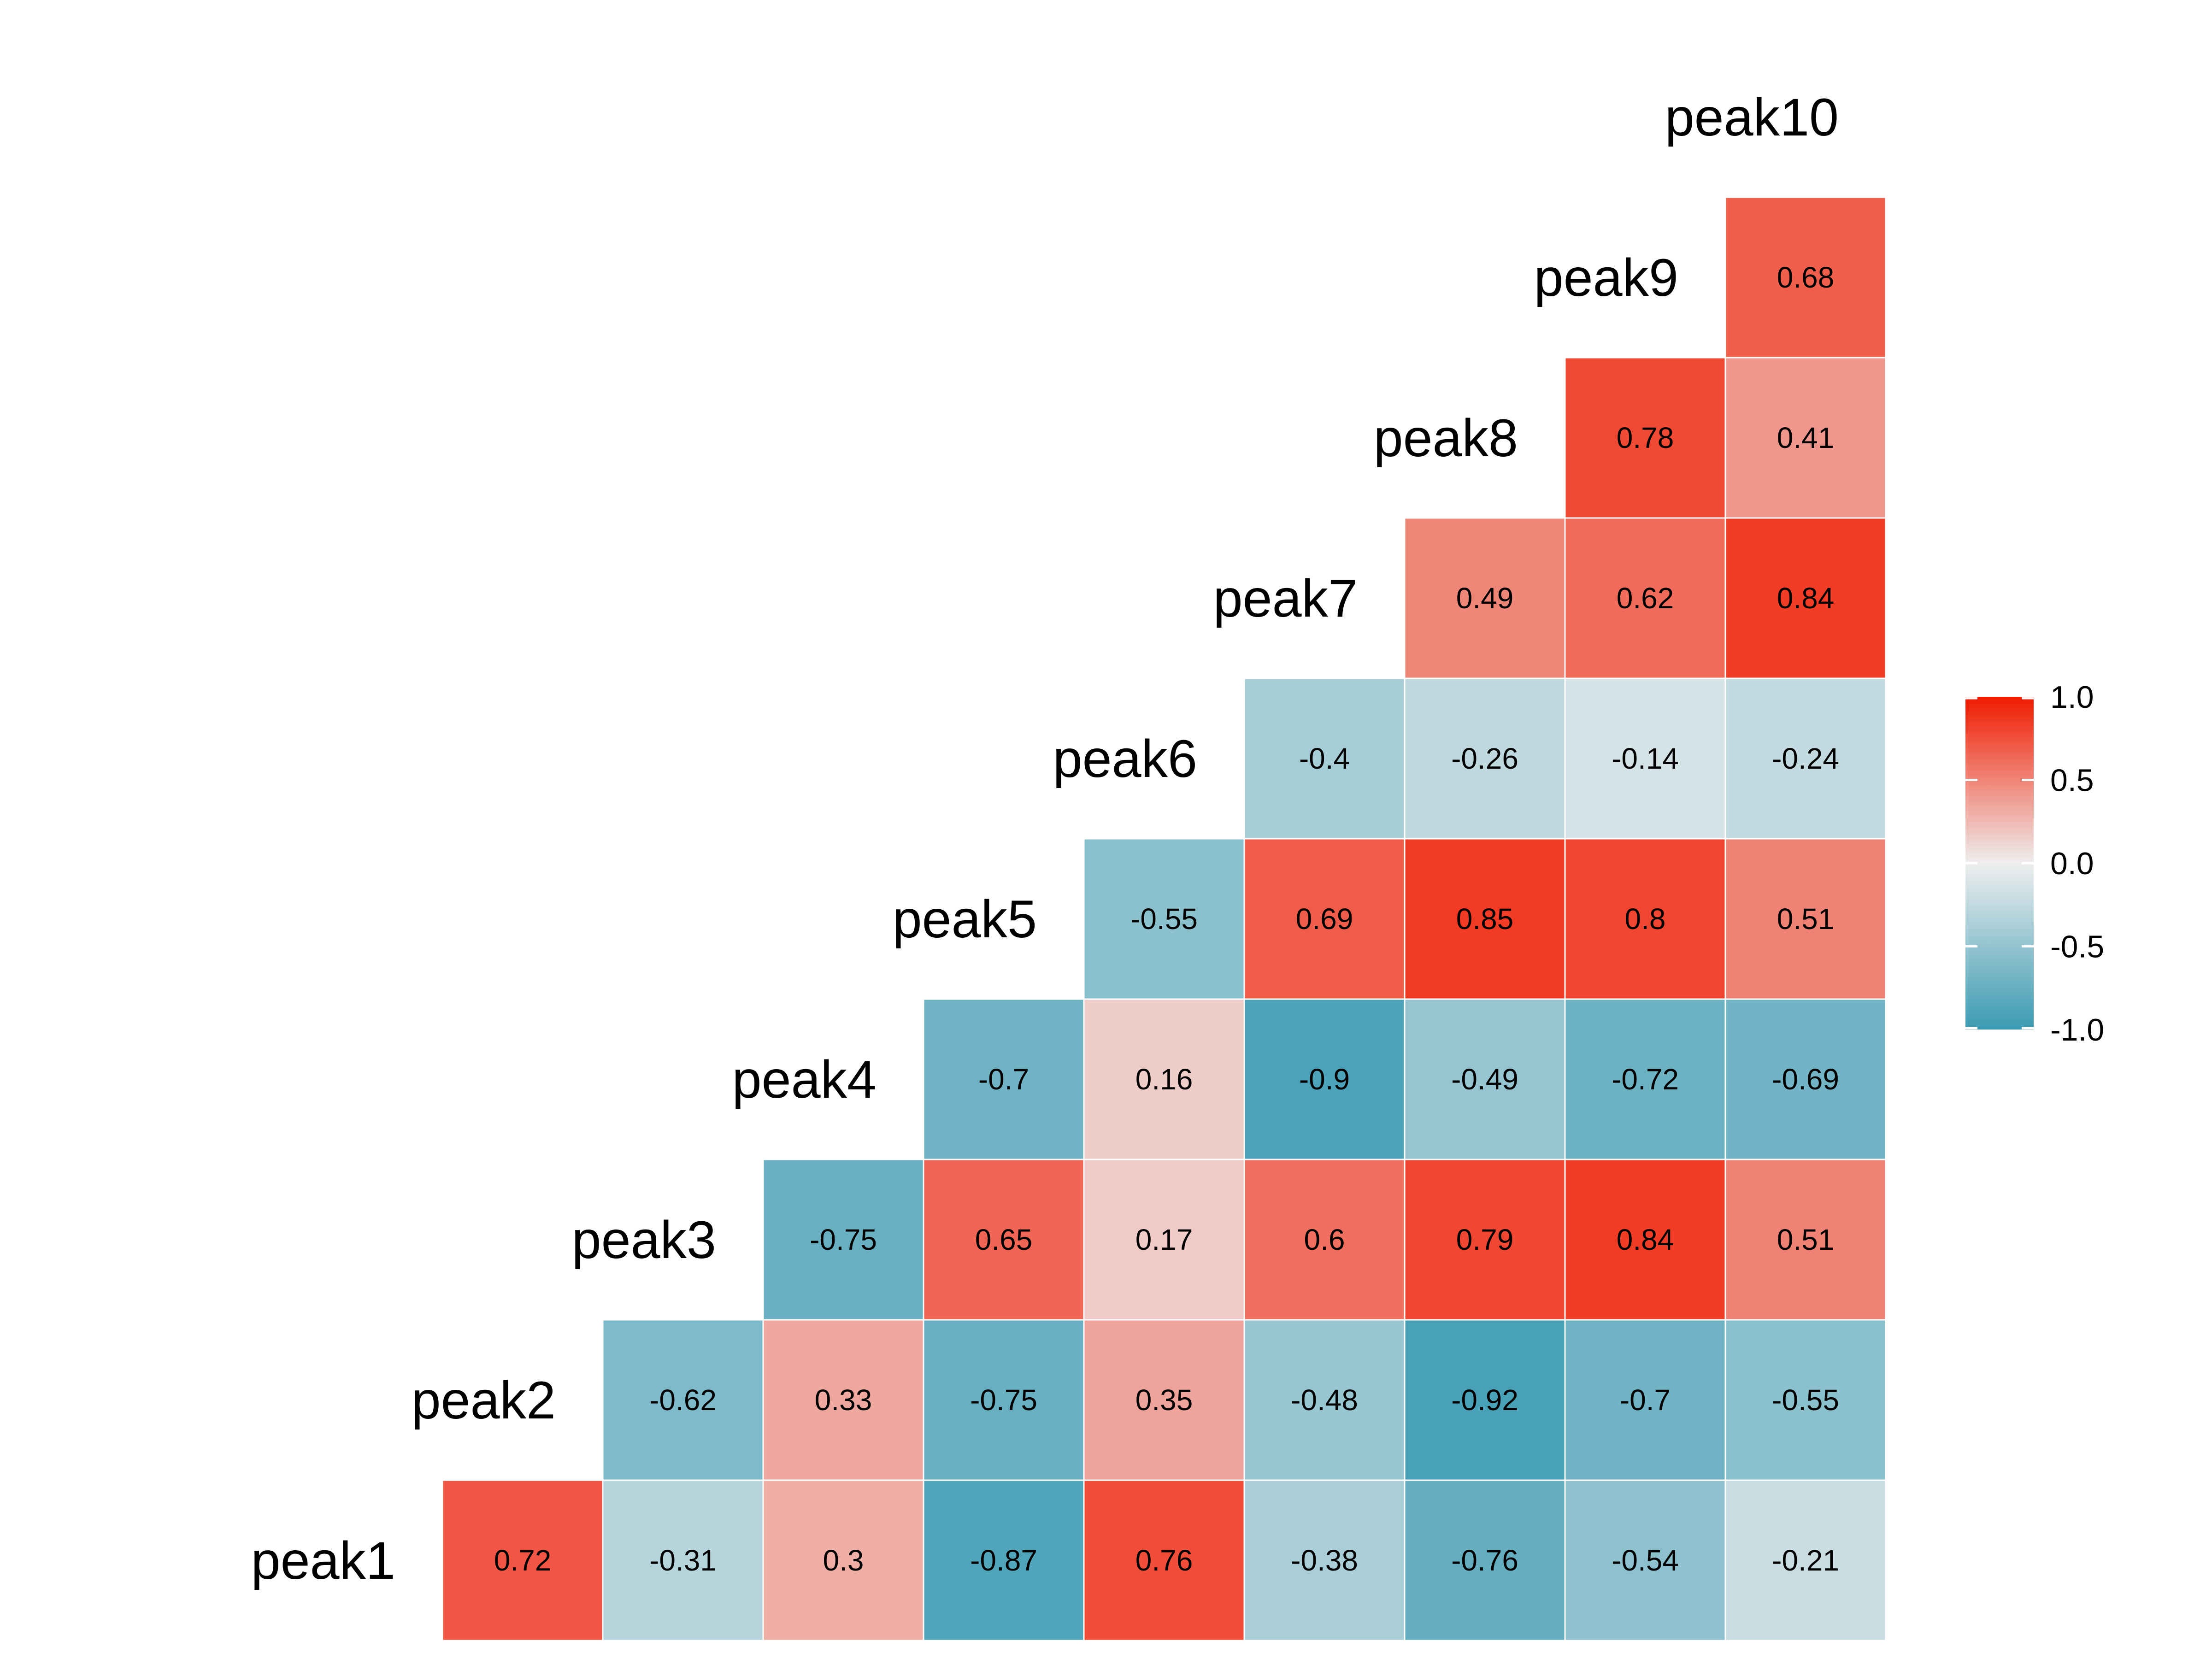  I want to click on heatmap-cell: -0.75, so click(843, 1240).